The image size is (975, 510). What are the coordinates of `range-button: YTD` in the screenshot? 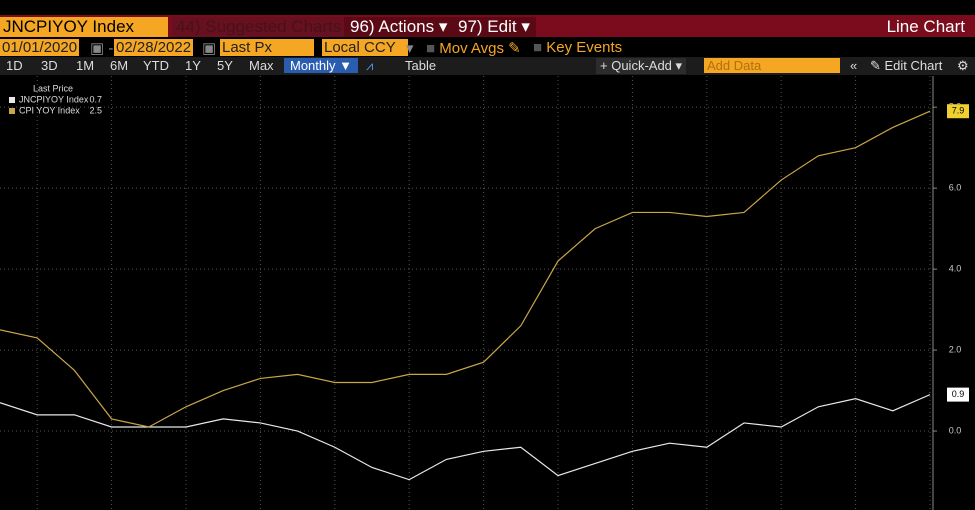 It's located at (156, 65).